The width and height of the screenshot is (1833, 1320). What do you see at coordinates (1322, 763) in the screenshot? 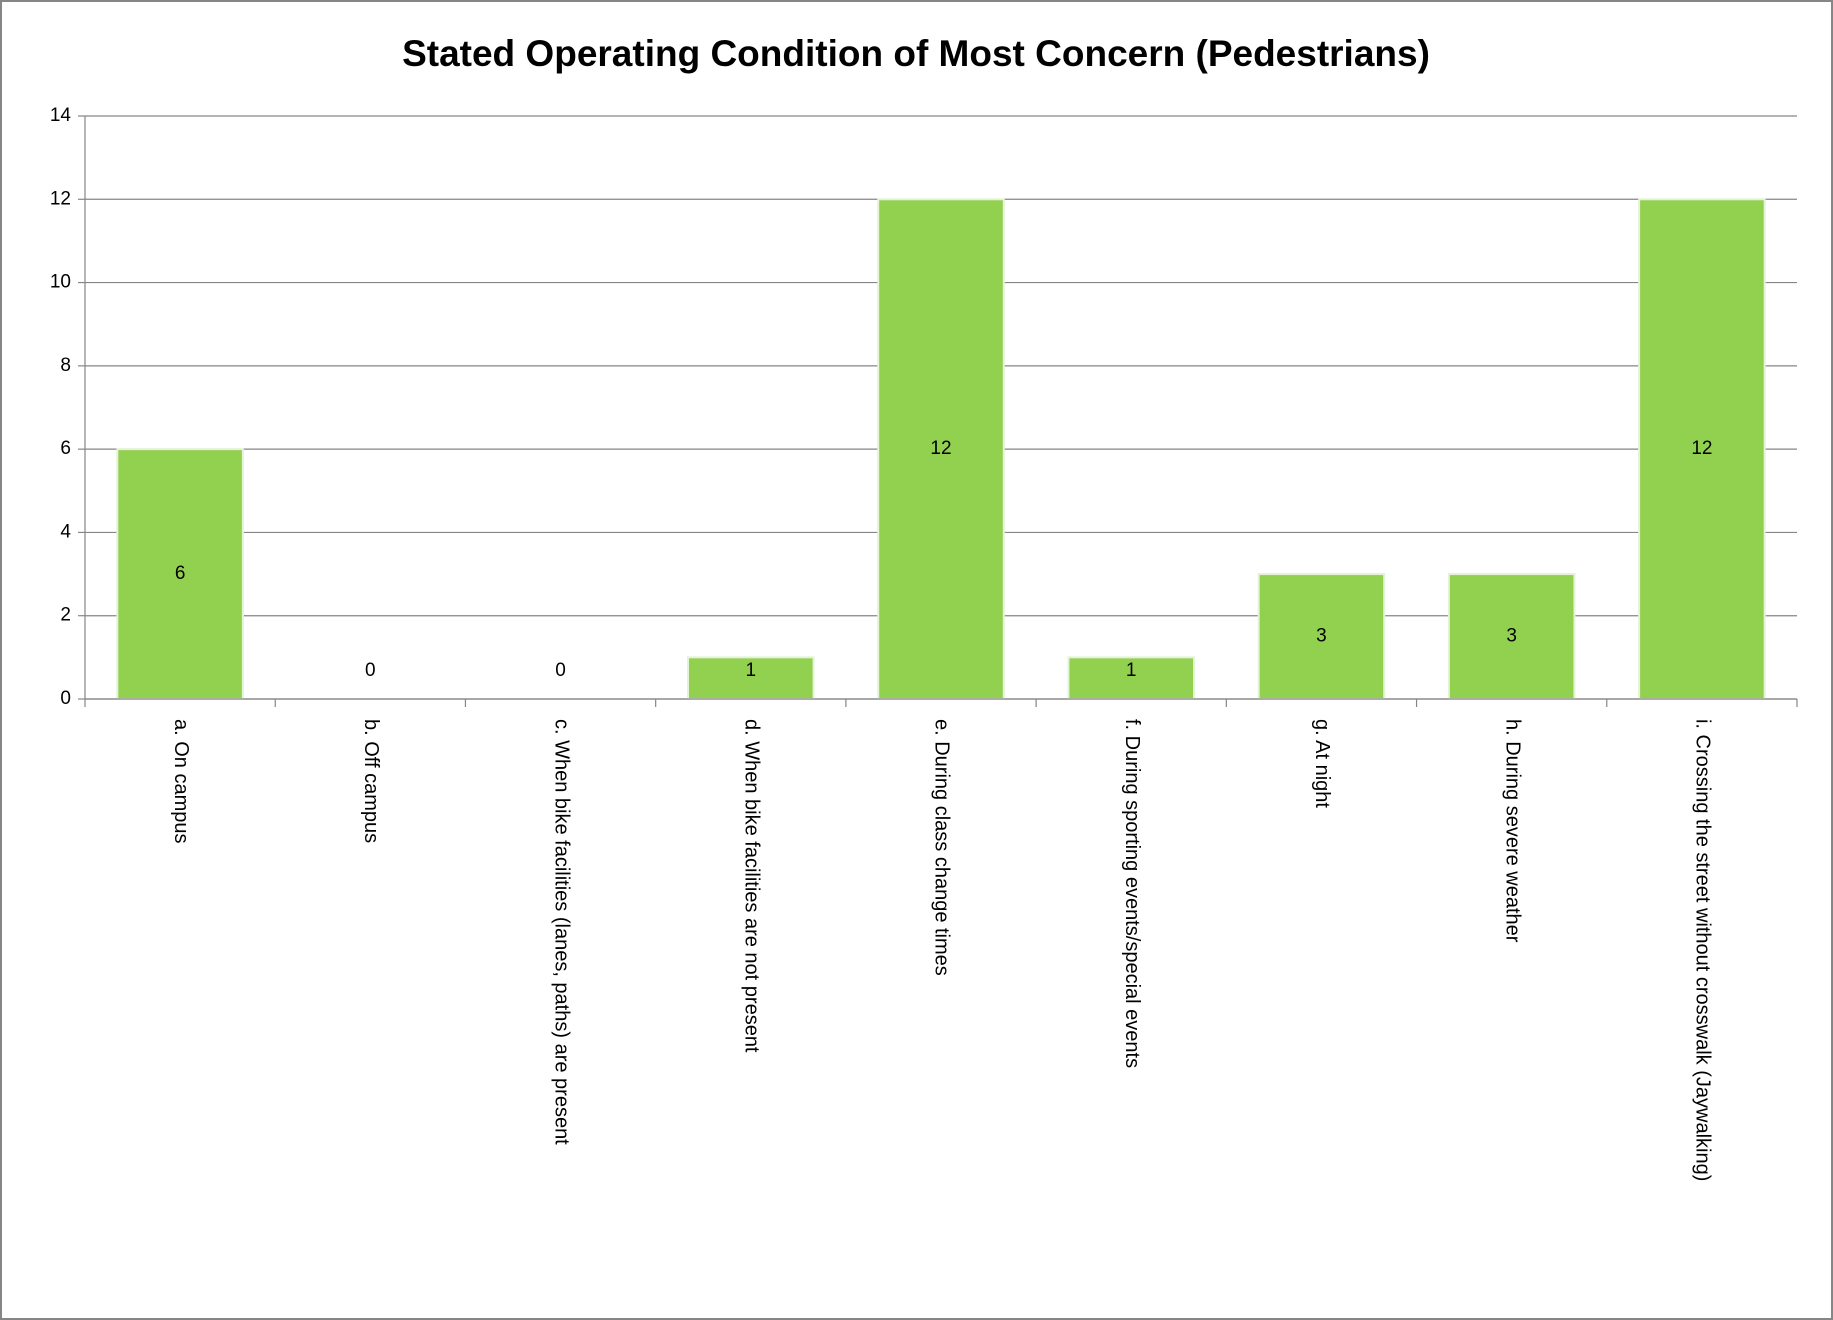
I see `x-tick-label: g. At night` at bounding box center [1322, 763].